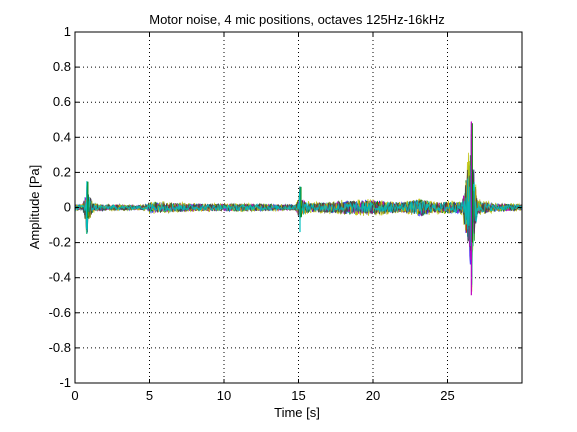  Describe the element at coordinates (224, 395) in the screenshot. I see `x-tick-label: 10` at that location.